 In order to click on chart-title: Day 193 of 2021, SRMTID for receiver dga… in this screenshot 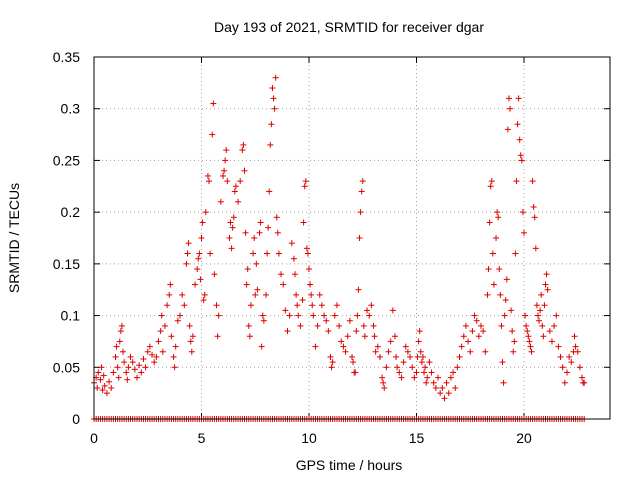, I will do `click(349, 27)`.